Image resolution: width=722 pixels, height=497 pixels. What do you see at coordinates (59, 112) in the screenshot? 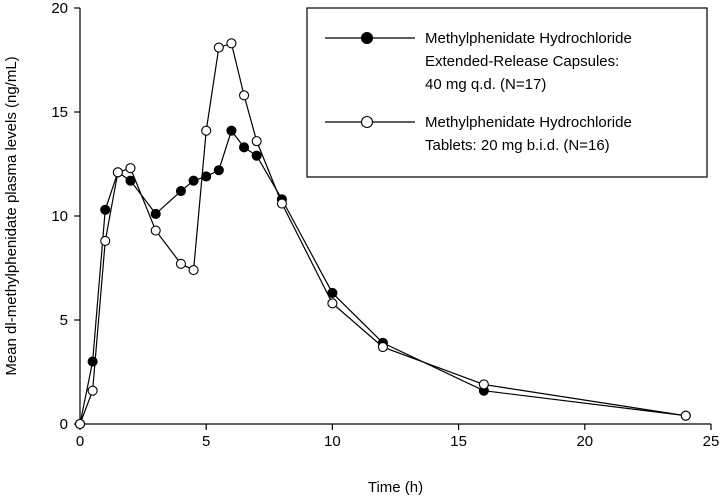
I see `y-tick-label: 15` at bounding box center [59, 112].